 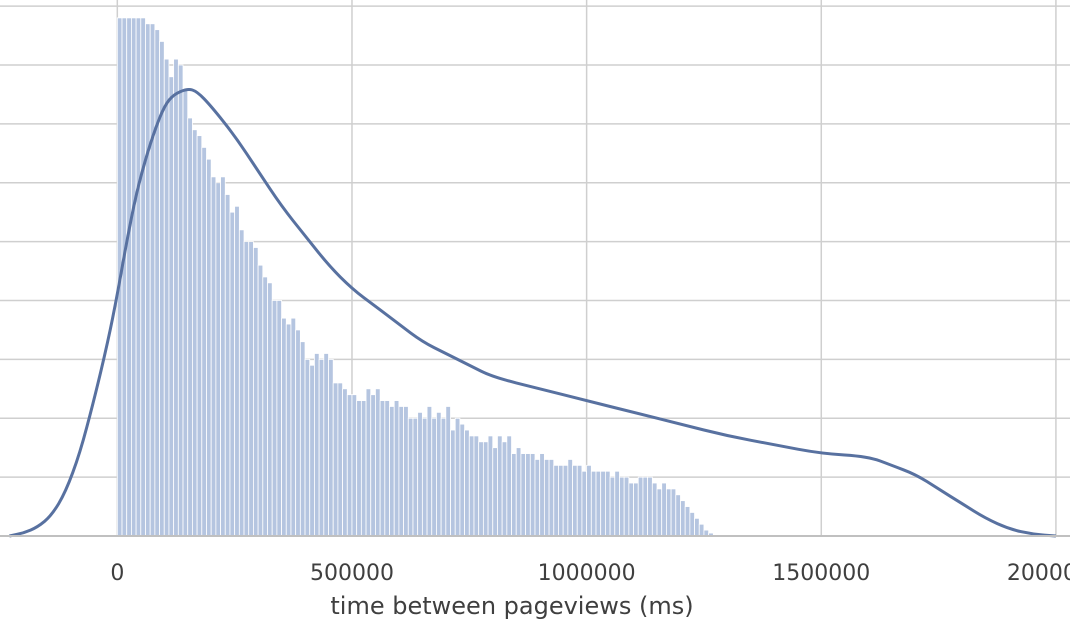 What do you see at coordinates (587, 573) in the screenshot?
I see `x-tick-label: 1000000` at bounding box center [587, 573].